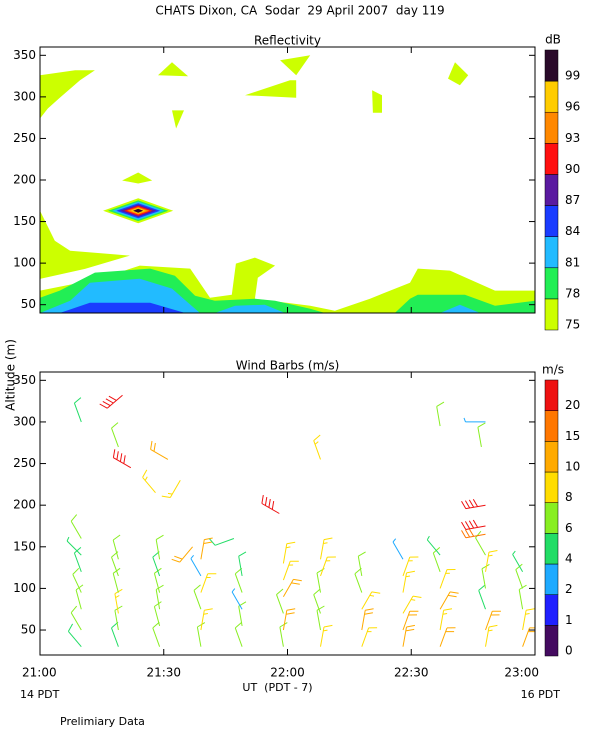 This screenshot has height=750, width=600. Describe the element at coordinates (287, 41) in the screenshot. I see `panel-title: Reflectivity` at that location.